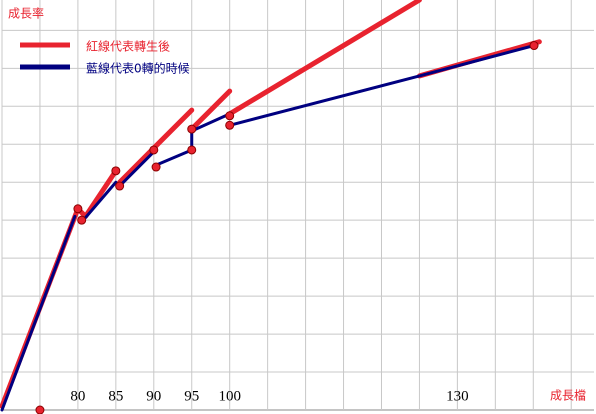  I want to click on x-tick-label: 130, so click(457, 396).